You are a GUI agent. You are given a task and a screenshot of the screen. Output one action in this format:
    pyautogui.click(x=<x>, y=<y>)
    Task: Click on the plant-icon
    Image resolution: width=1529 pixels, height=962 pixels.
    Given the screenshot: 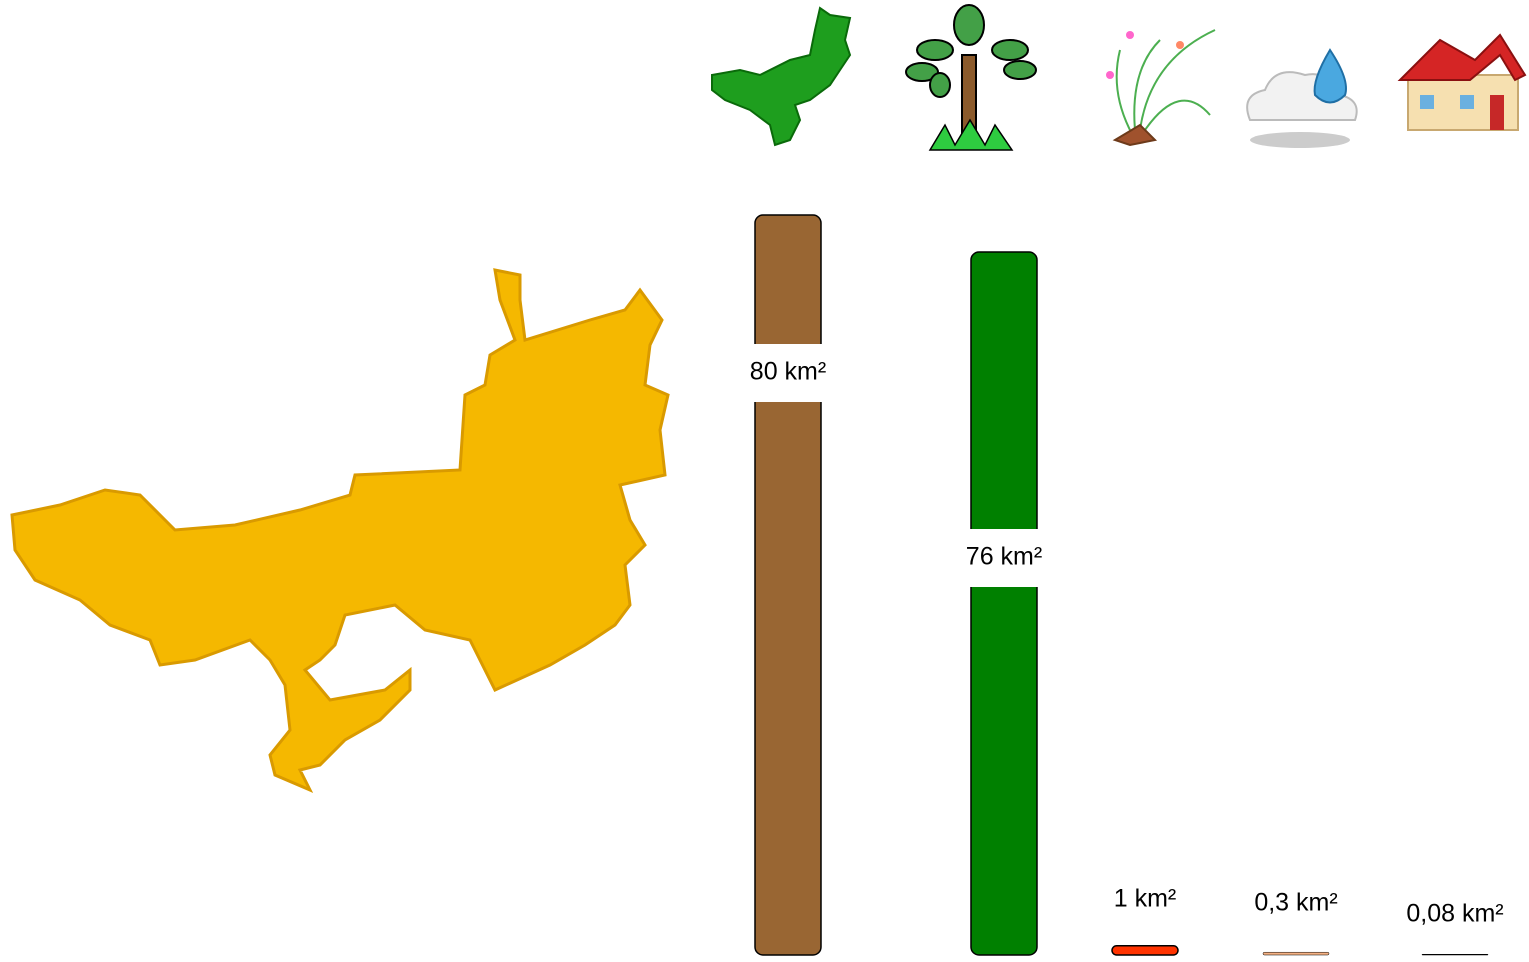 What is the action you would take?
    pyautogui.click(x=1161, y=88)
    